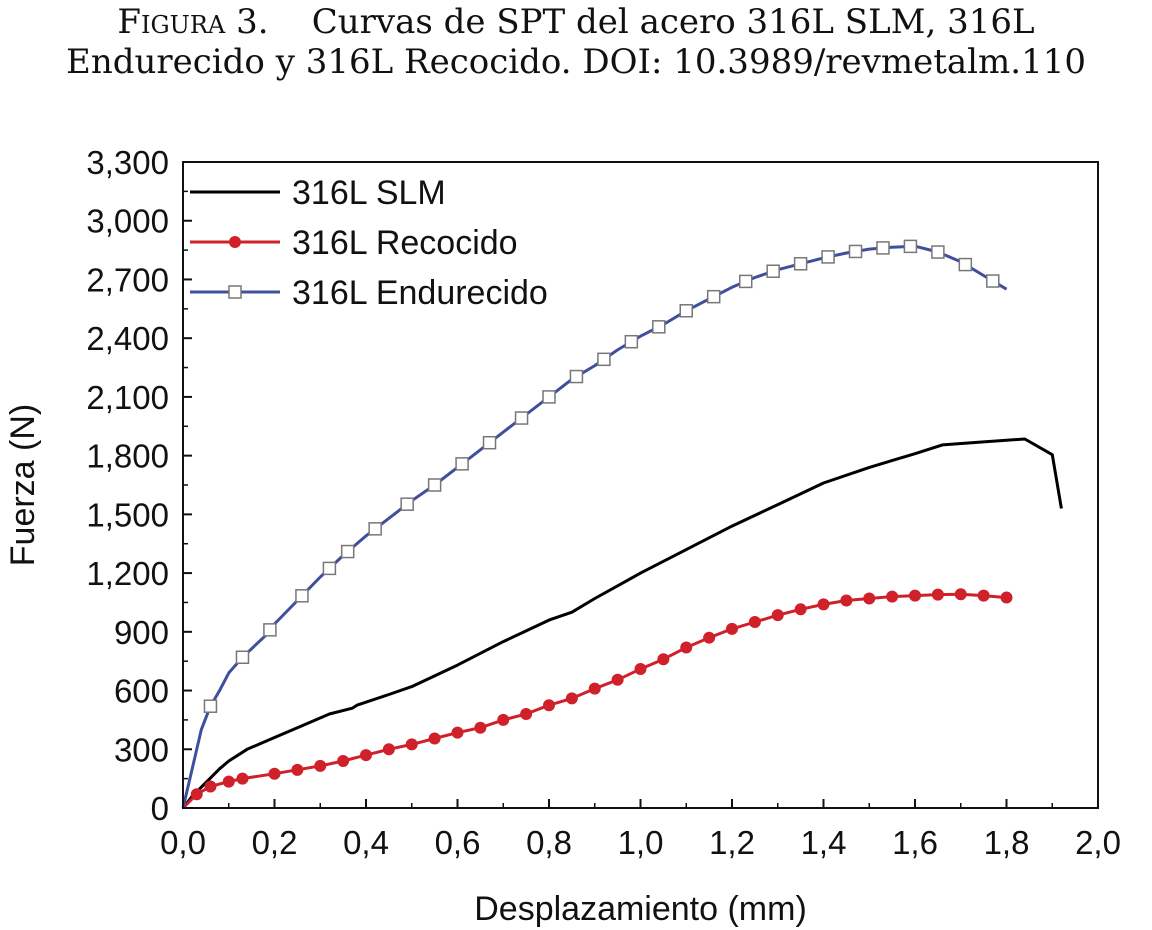  I want to click on x-tick-label: 0,4, so click(366, 842).